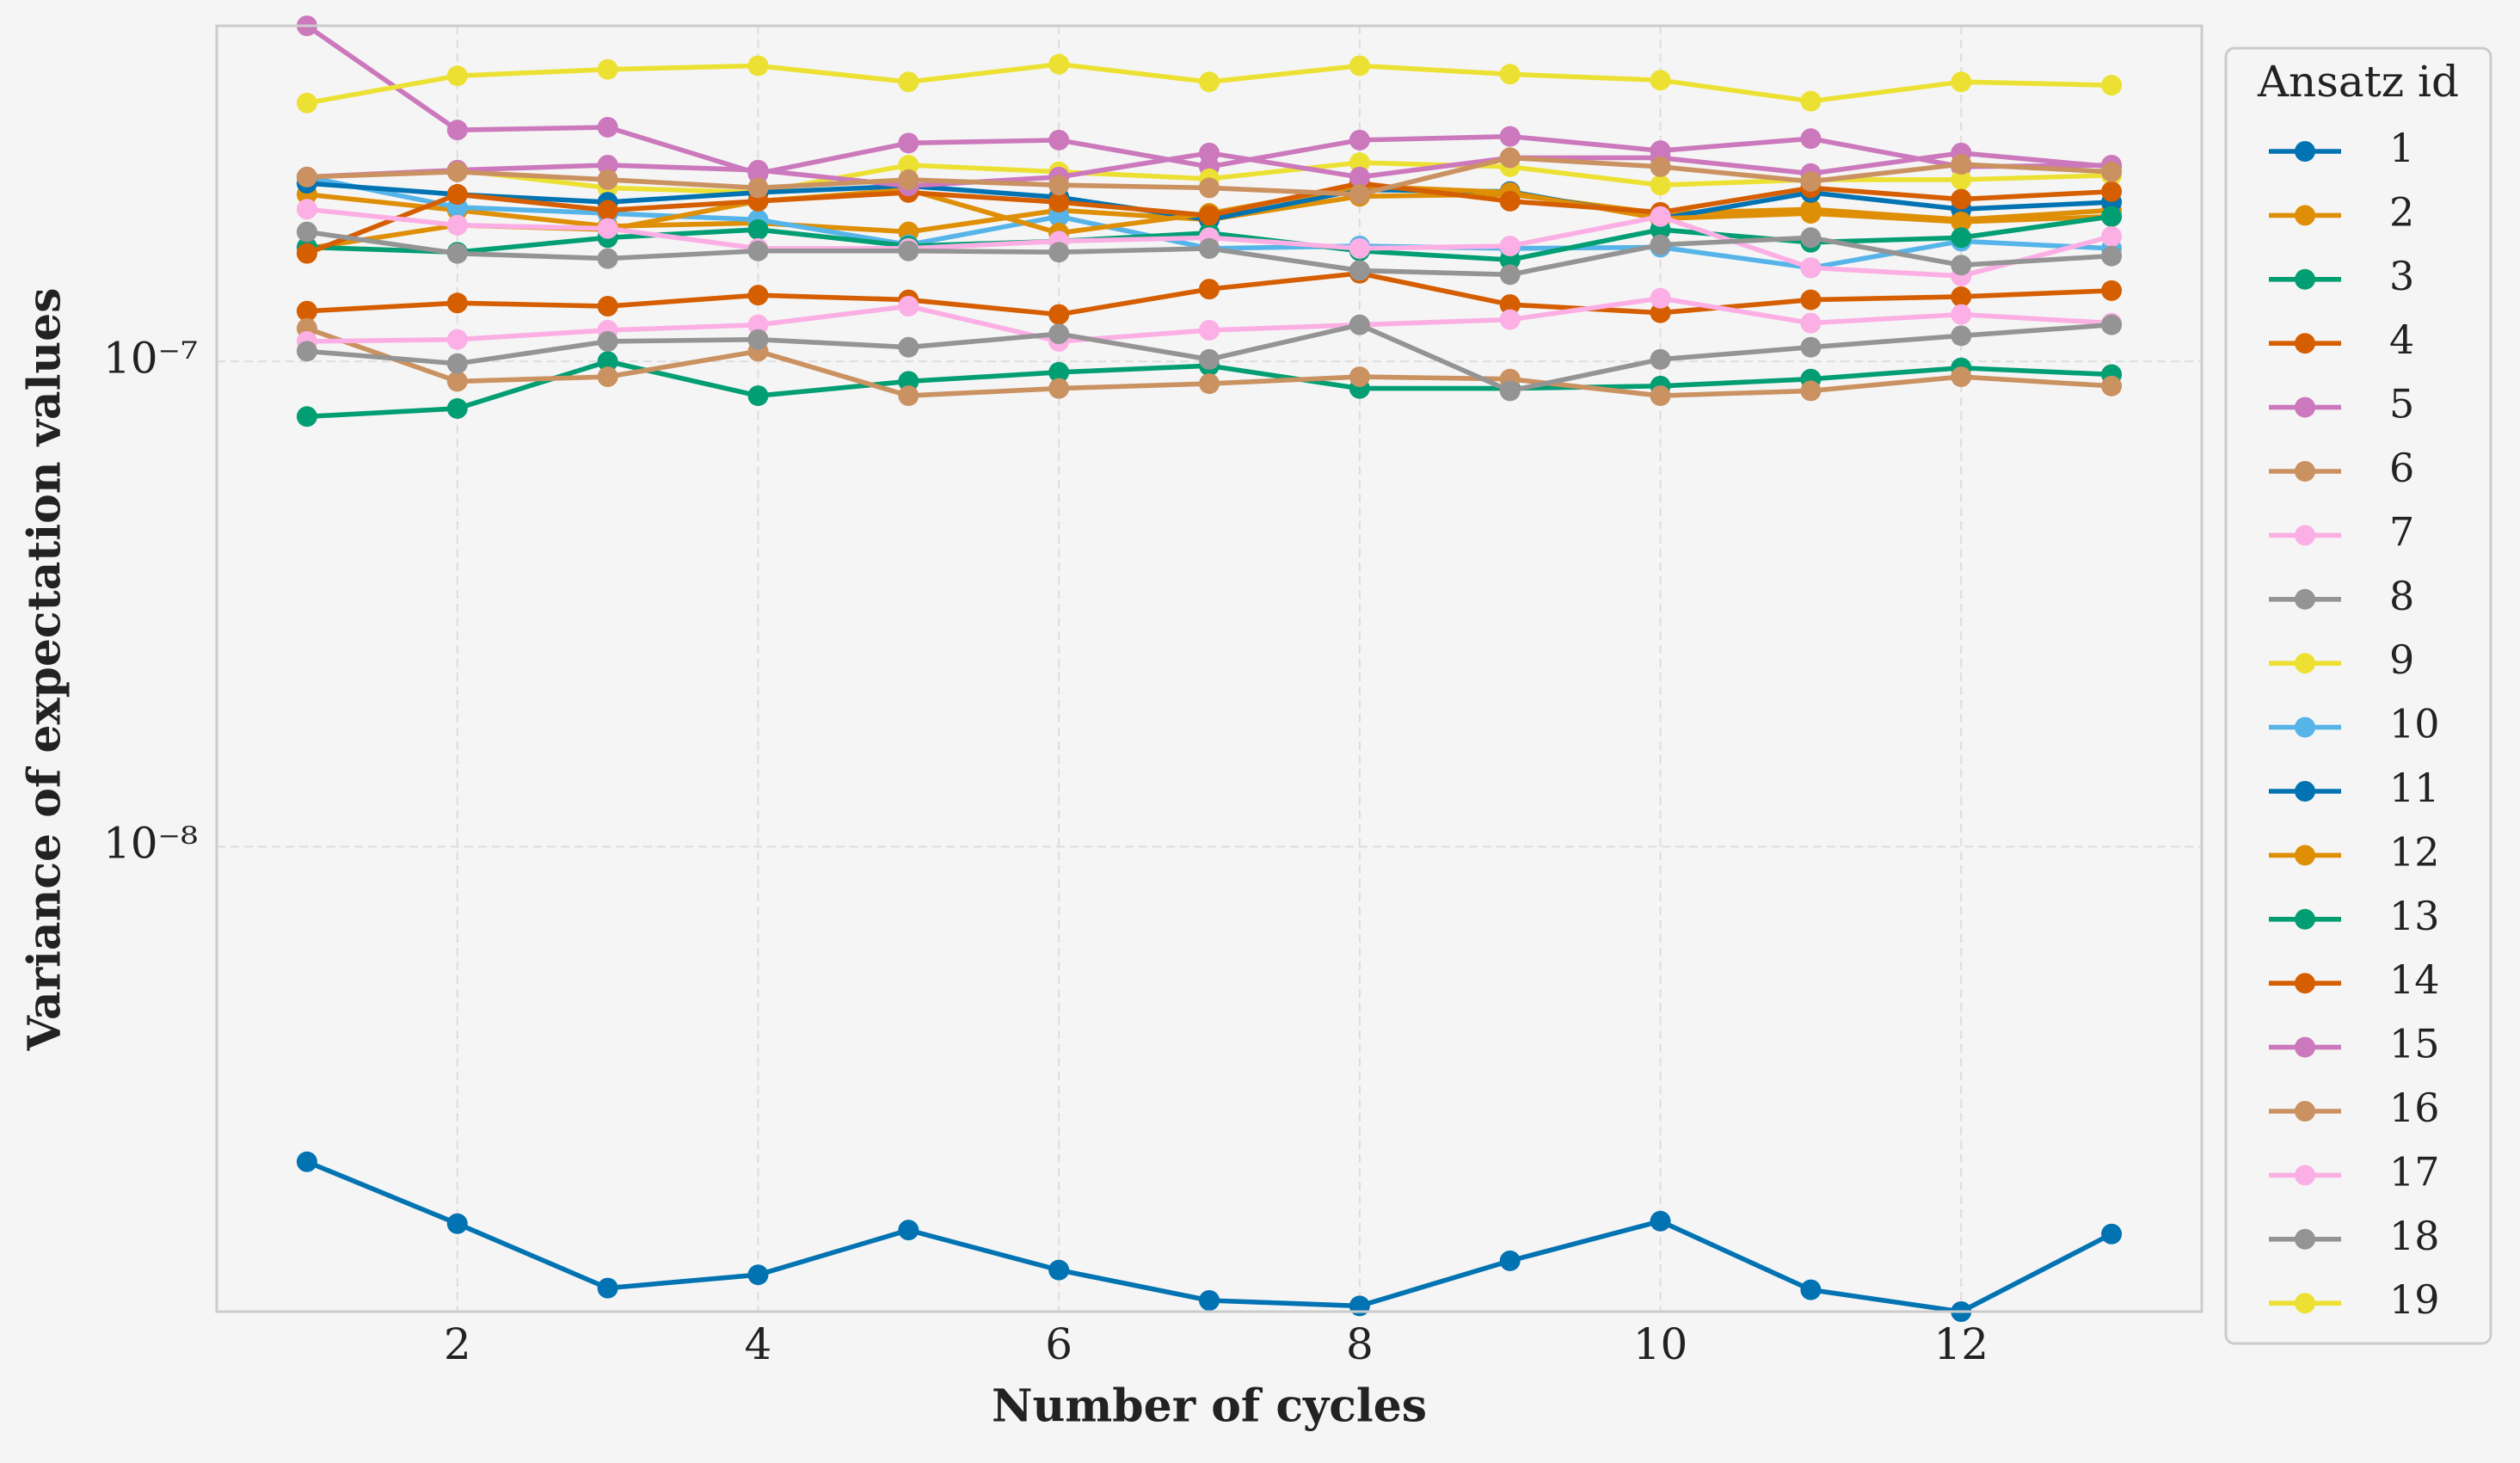 The image size is (2520, 1463). What do you see at coordinates (2358, 82) in the screenshot?
I see `legend-title: Ansatz id` at bounding box center [2358, 82].